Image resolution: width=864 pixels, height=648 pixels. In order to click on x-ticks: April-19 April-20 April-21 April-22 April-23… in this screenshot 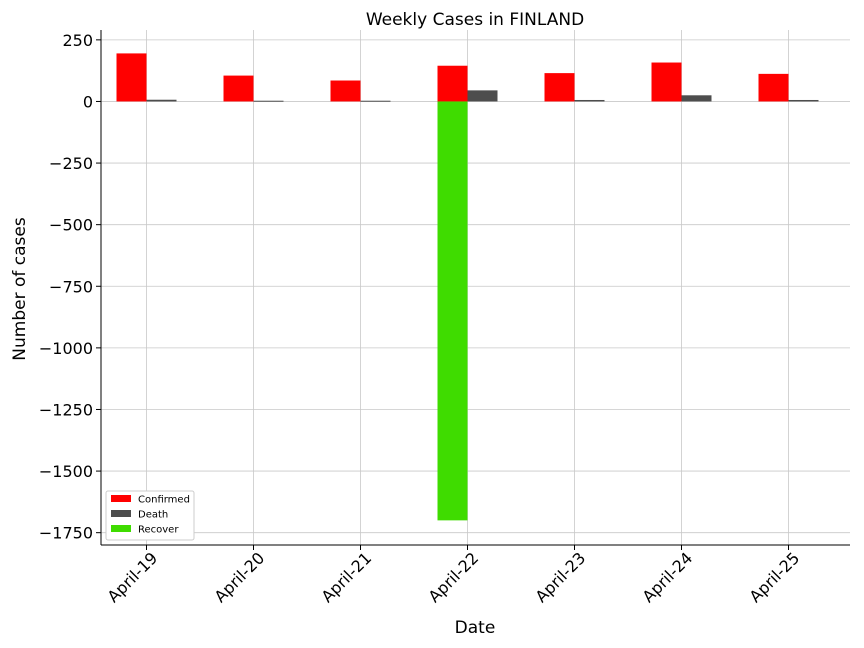, I will do `click(454, 575)`.